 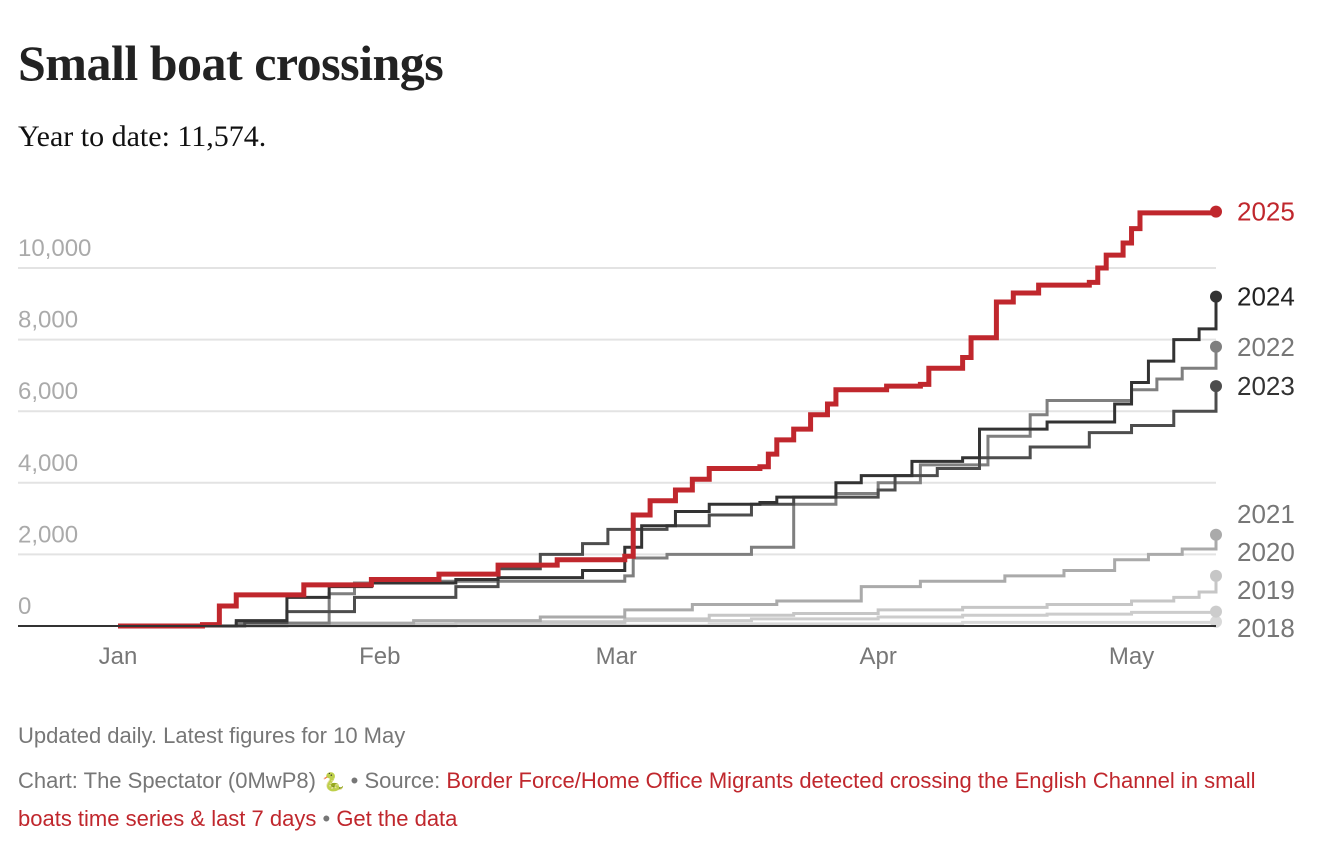 I want to click on x-tick-label: Mar, so click(x=616, y=656).